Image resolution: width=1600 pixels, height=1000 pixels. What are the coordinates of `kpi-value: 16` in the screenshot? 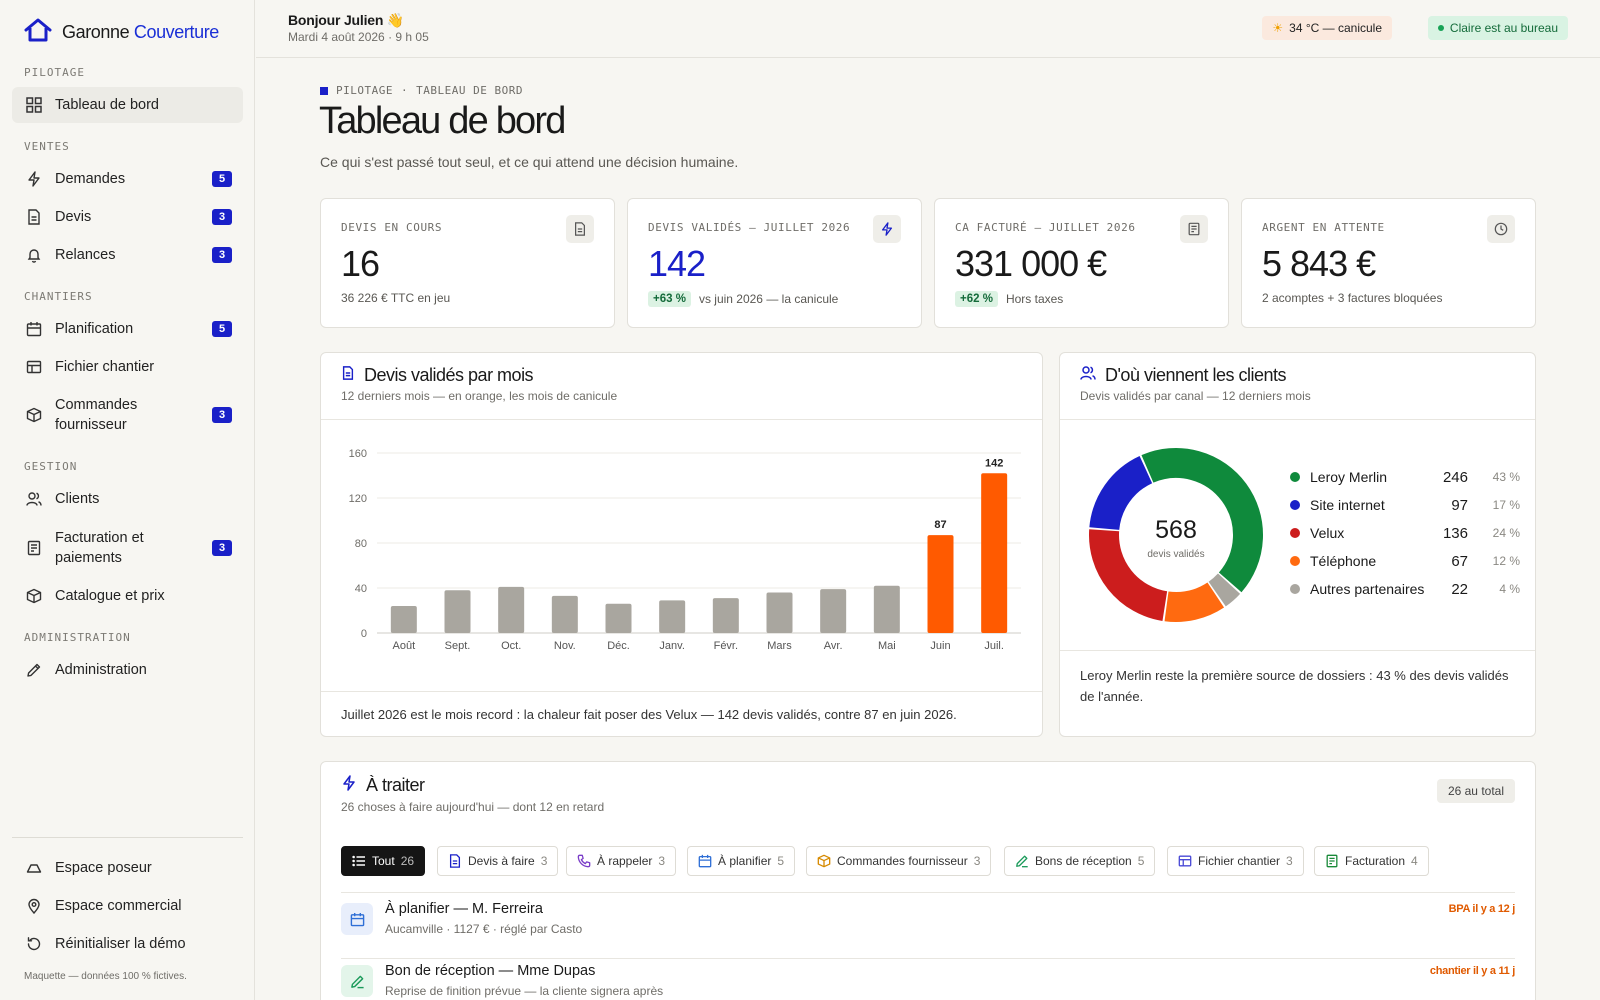 It's located at (360, 263).